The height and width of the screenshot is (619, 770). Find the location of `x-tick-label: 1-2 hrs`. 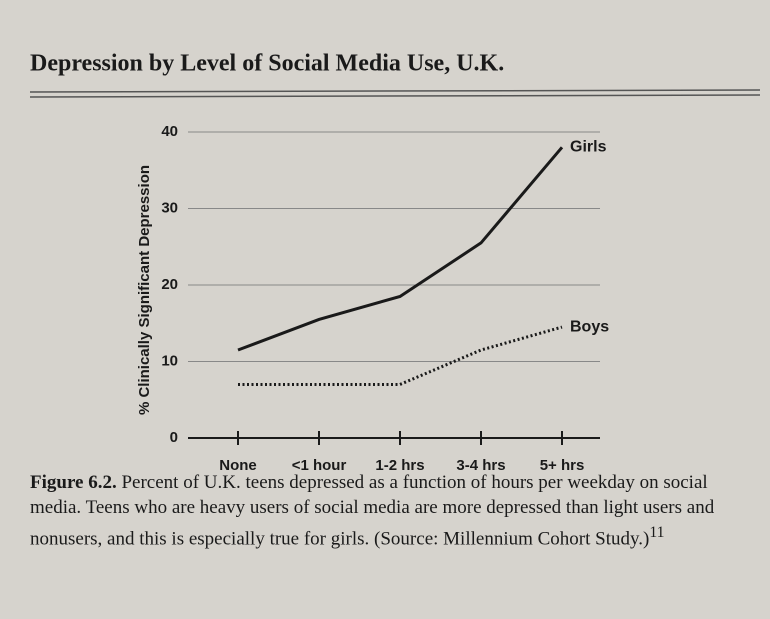

x-tick-label: 1-2 hrs is located at coordinates (399, 463).